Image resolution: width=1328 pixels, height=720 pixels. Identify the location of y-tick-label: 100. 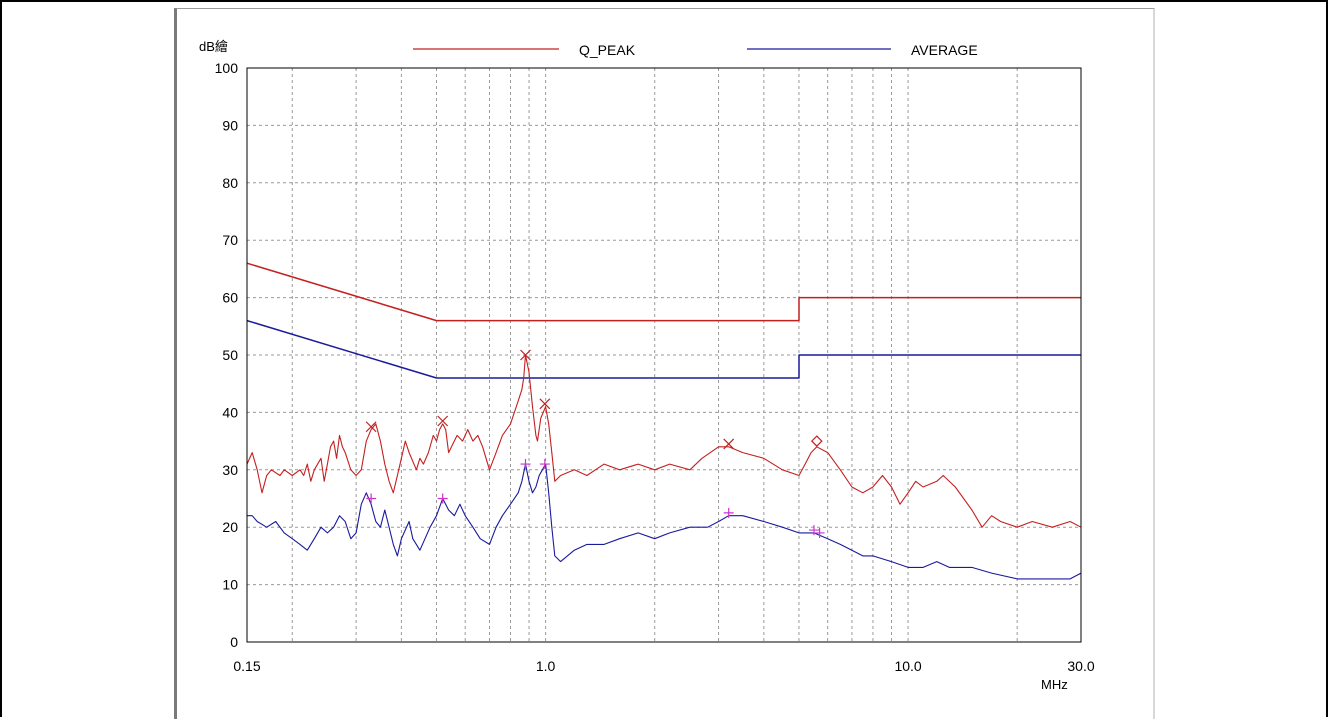
(227, 68).